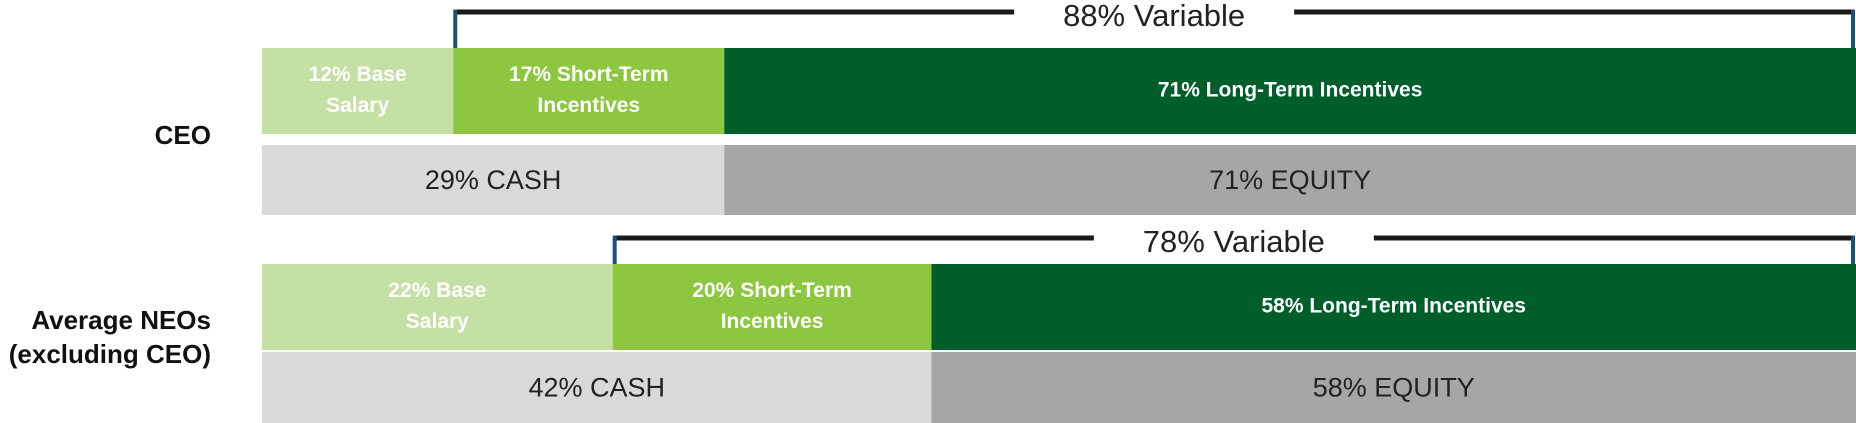 This screenshot has height=423, width=1856. Describe the element at coordinates (771, 290) in the screenshot. I see `data-label-neo-1-0: 20% Short-Term` at that location.